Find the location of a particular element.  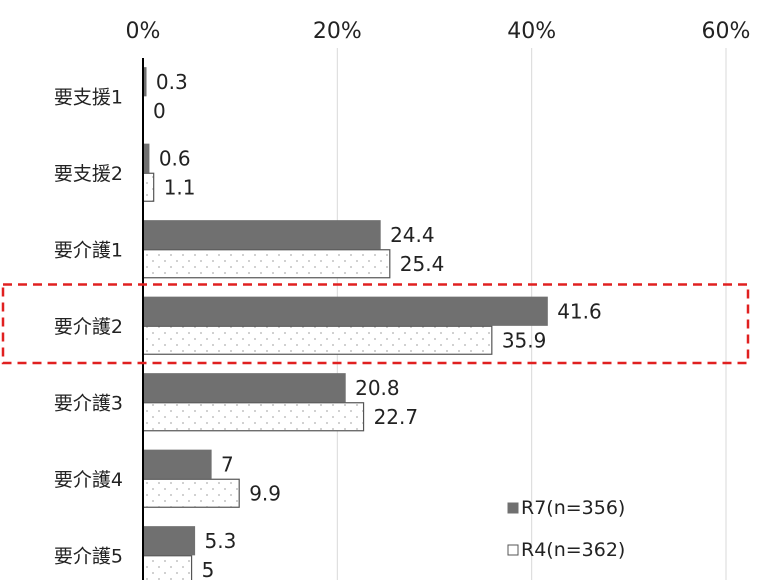

category-label: 要介護5 is located at coordinates (88, 556).